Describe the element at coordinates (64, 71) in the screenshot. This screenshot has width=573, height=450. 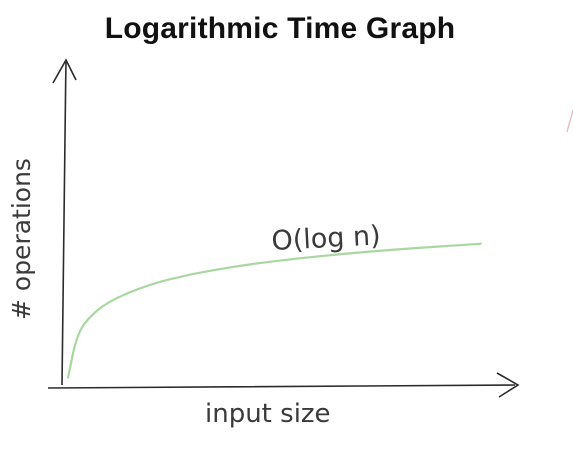
I see `y-axis-arrowhead` at that location.